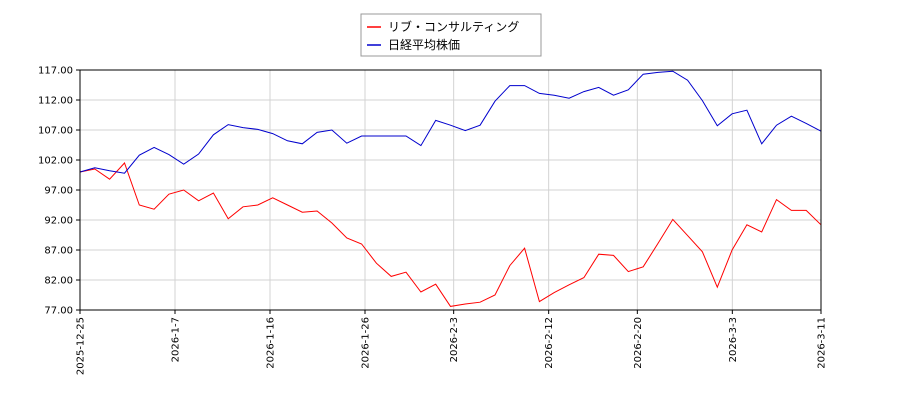 Image resolution: width=900 pixels, height=400 pixels. What do you see at coordinates (454, 339) in the screenshot?
I see `x-tick-label: 2026-2-3` at bounding box center [454, 339].